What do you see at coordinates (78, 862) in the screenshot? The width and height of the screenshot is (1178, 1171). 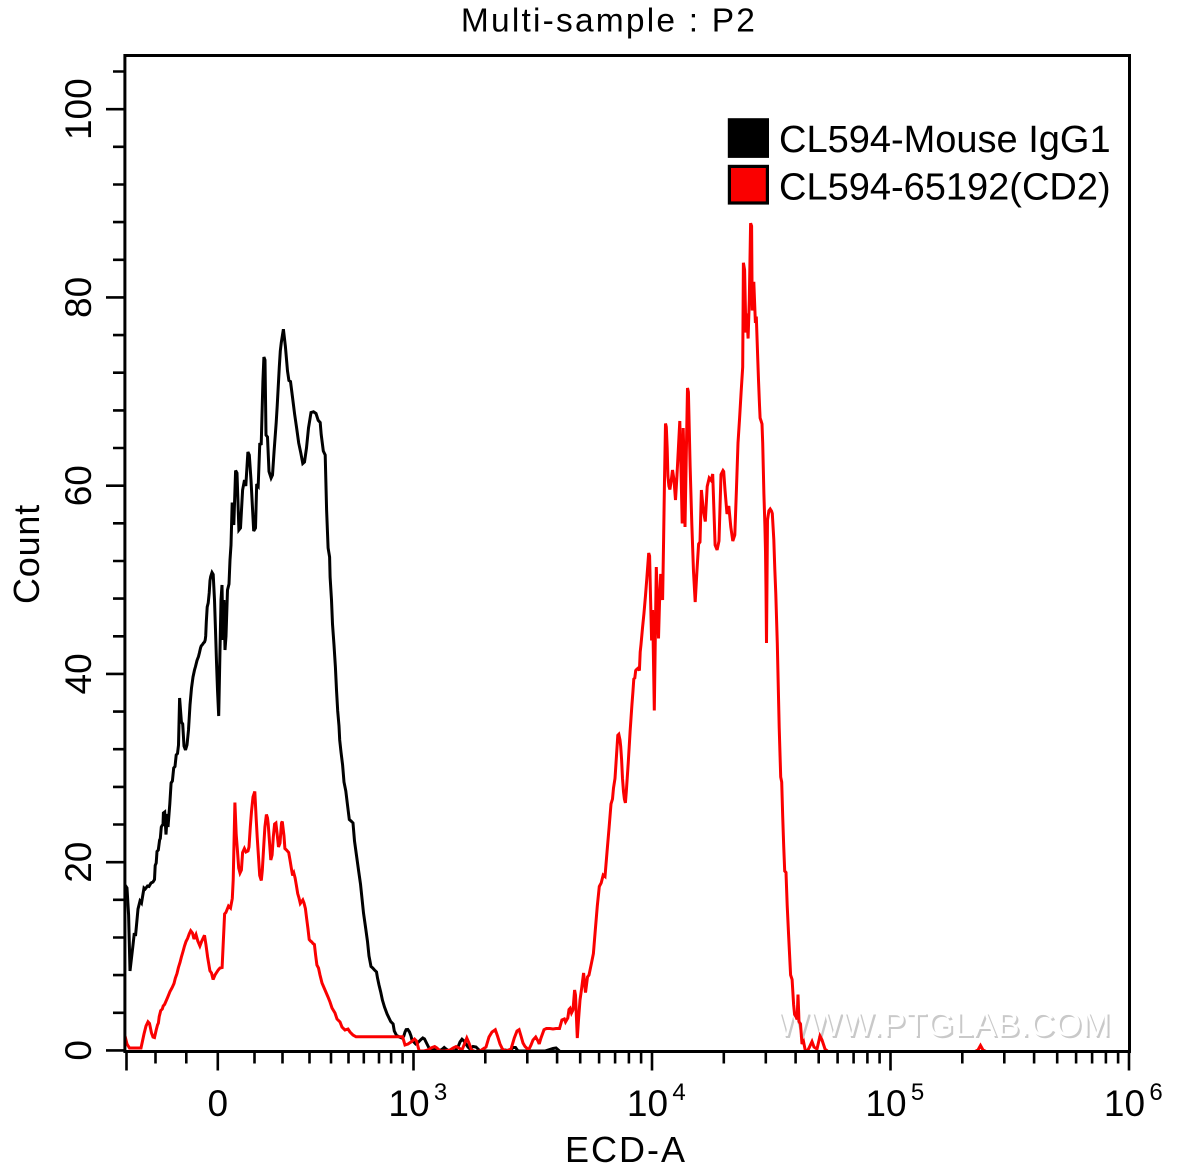 I see `svg-text: 20` at bounding box center [78, 862].